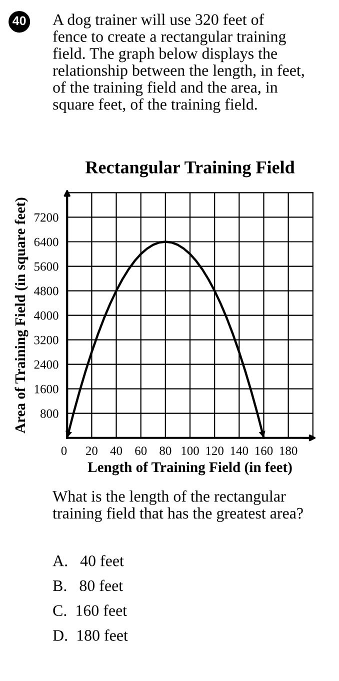 The image size is (339, 681). Describe the element at coordinates (116, 451) in the screenshot. I see `x-tick-label: 40` at that location.